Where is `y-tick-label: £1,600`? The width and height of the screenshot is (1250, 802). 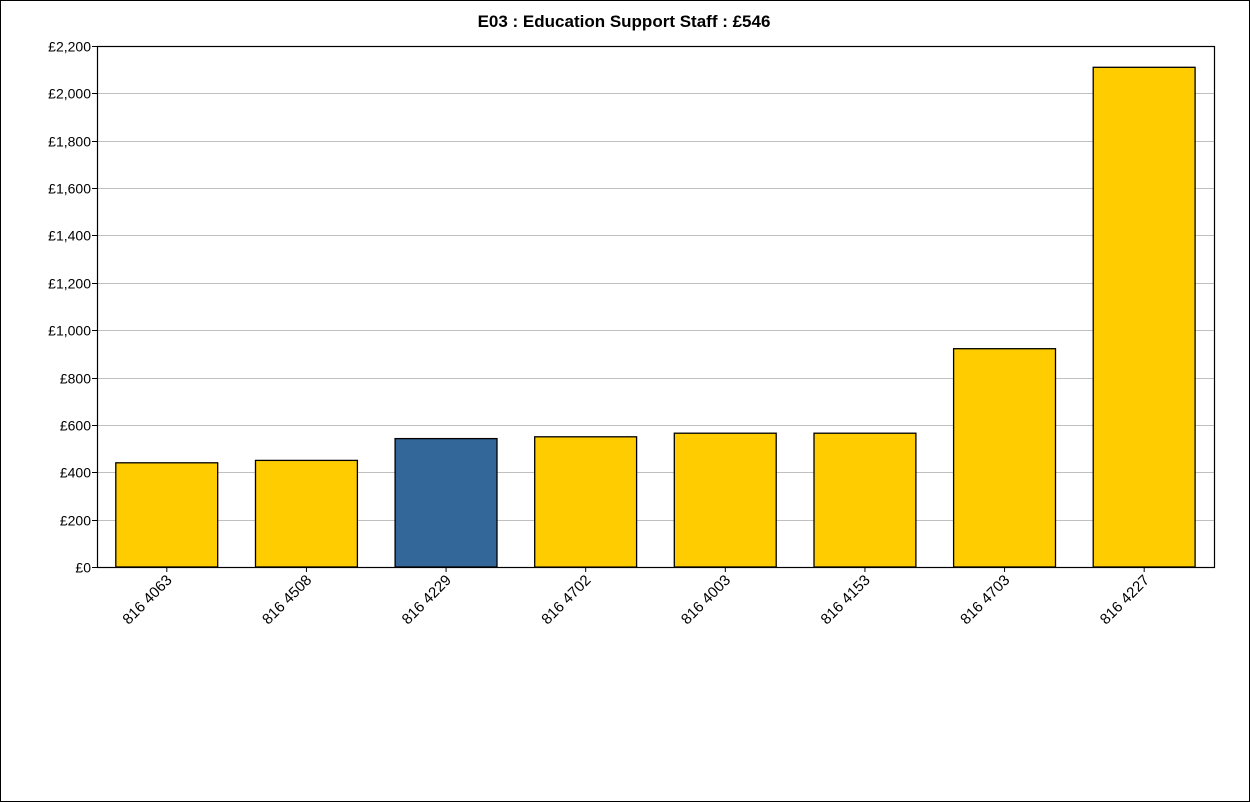
y-tick-label: £1,600 is located at coordinates (69, 189).